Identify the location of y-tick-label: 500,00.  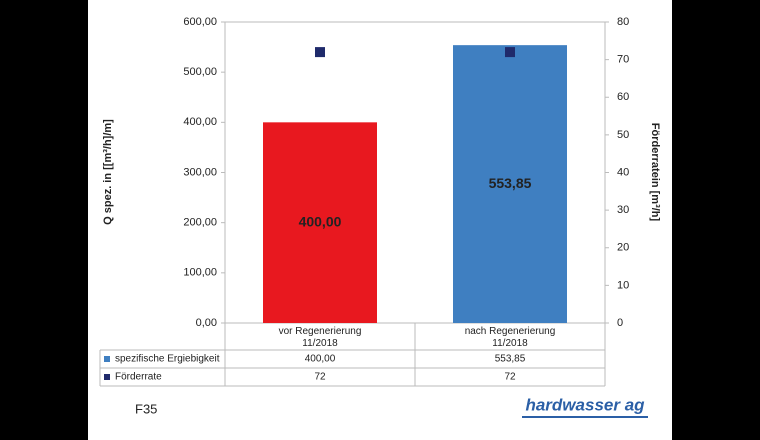
(200, 72).